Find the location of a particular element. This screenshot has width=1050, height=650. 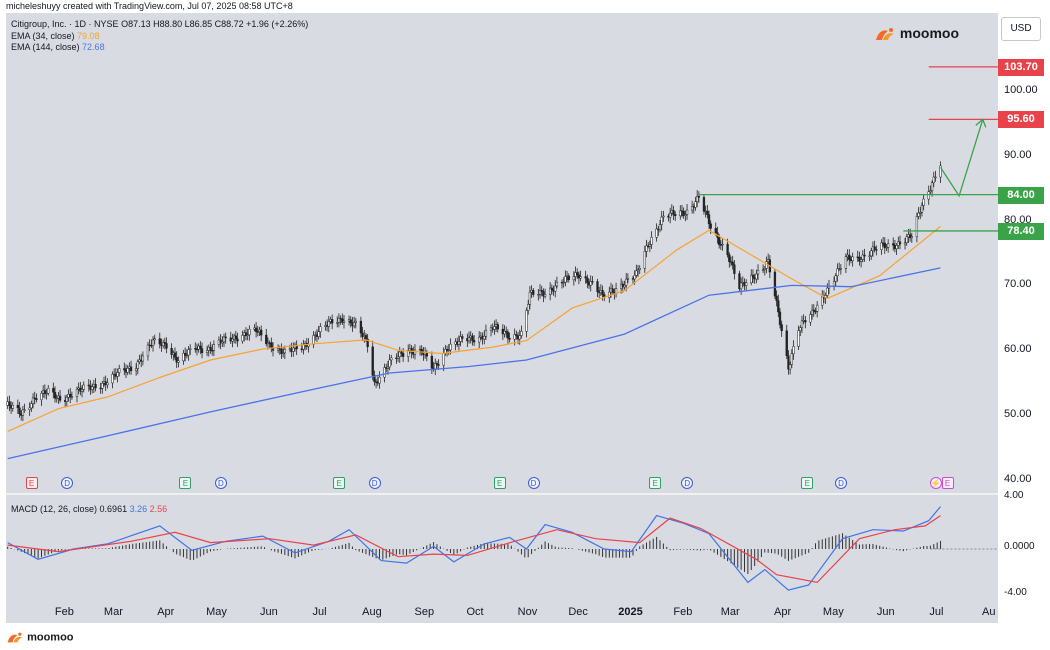

legend-ema144-label: EMA (144, close) is located at coordinates (45, 47).